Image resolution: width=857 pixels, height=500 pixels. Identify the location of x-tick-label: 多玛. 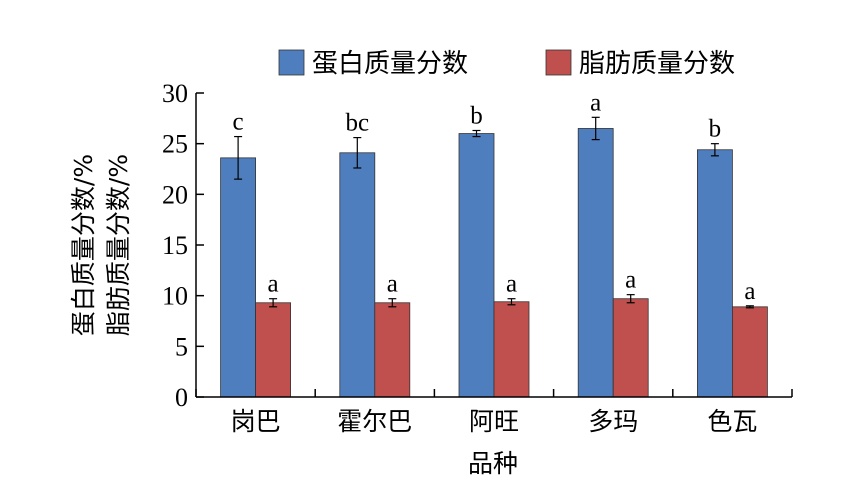
(613, 421).